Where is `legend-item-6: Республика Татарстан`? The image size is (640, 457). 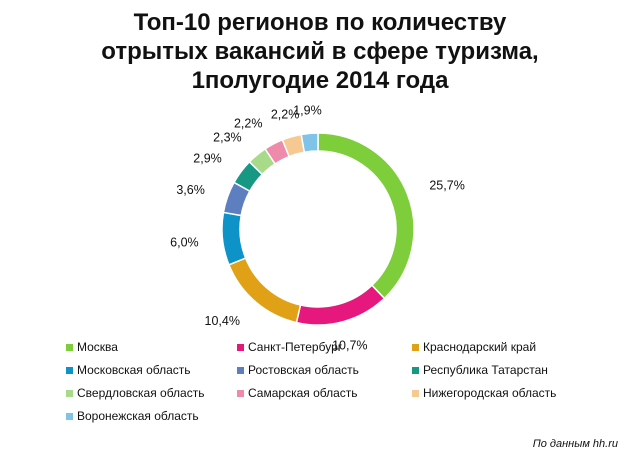
legend-item-6: Республика Татарстан is located at coordinates (512, 370).